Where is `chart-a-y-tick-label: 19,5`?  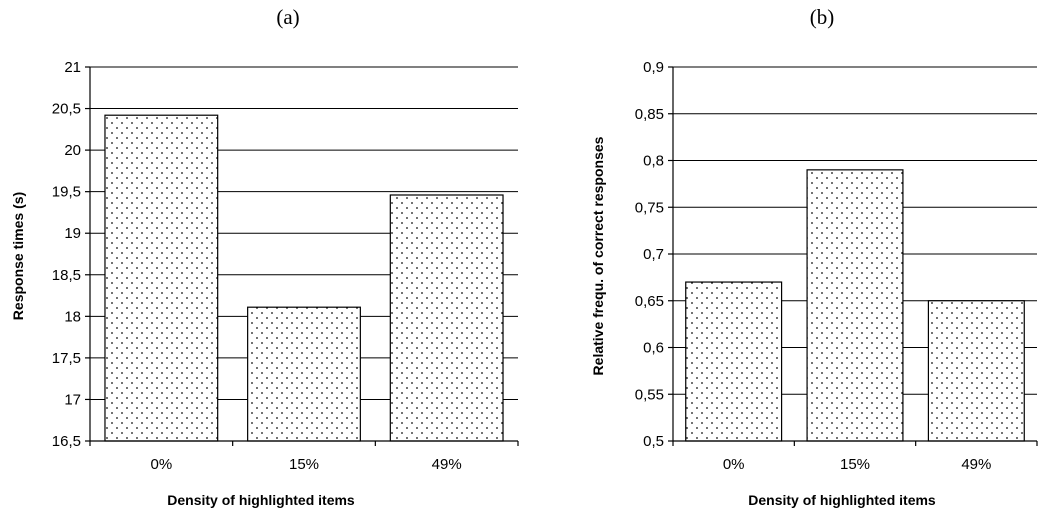 chart-a-y-tick-label: 19,5 is located at coordinates (66, 192).